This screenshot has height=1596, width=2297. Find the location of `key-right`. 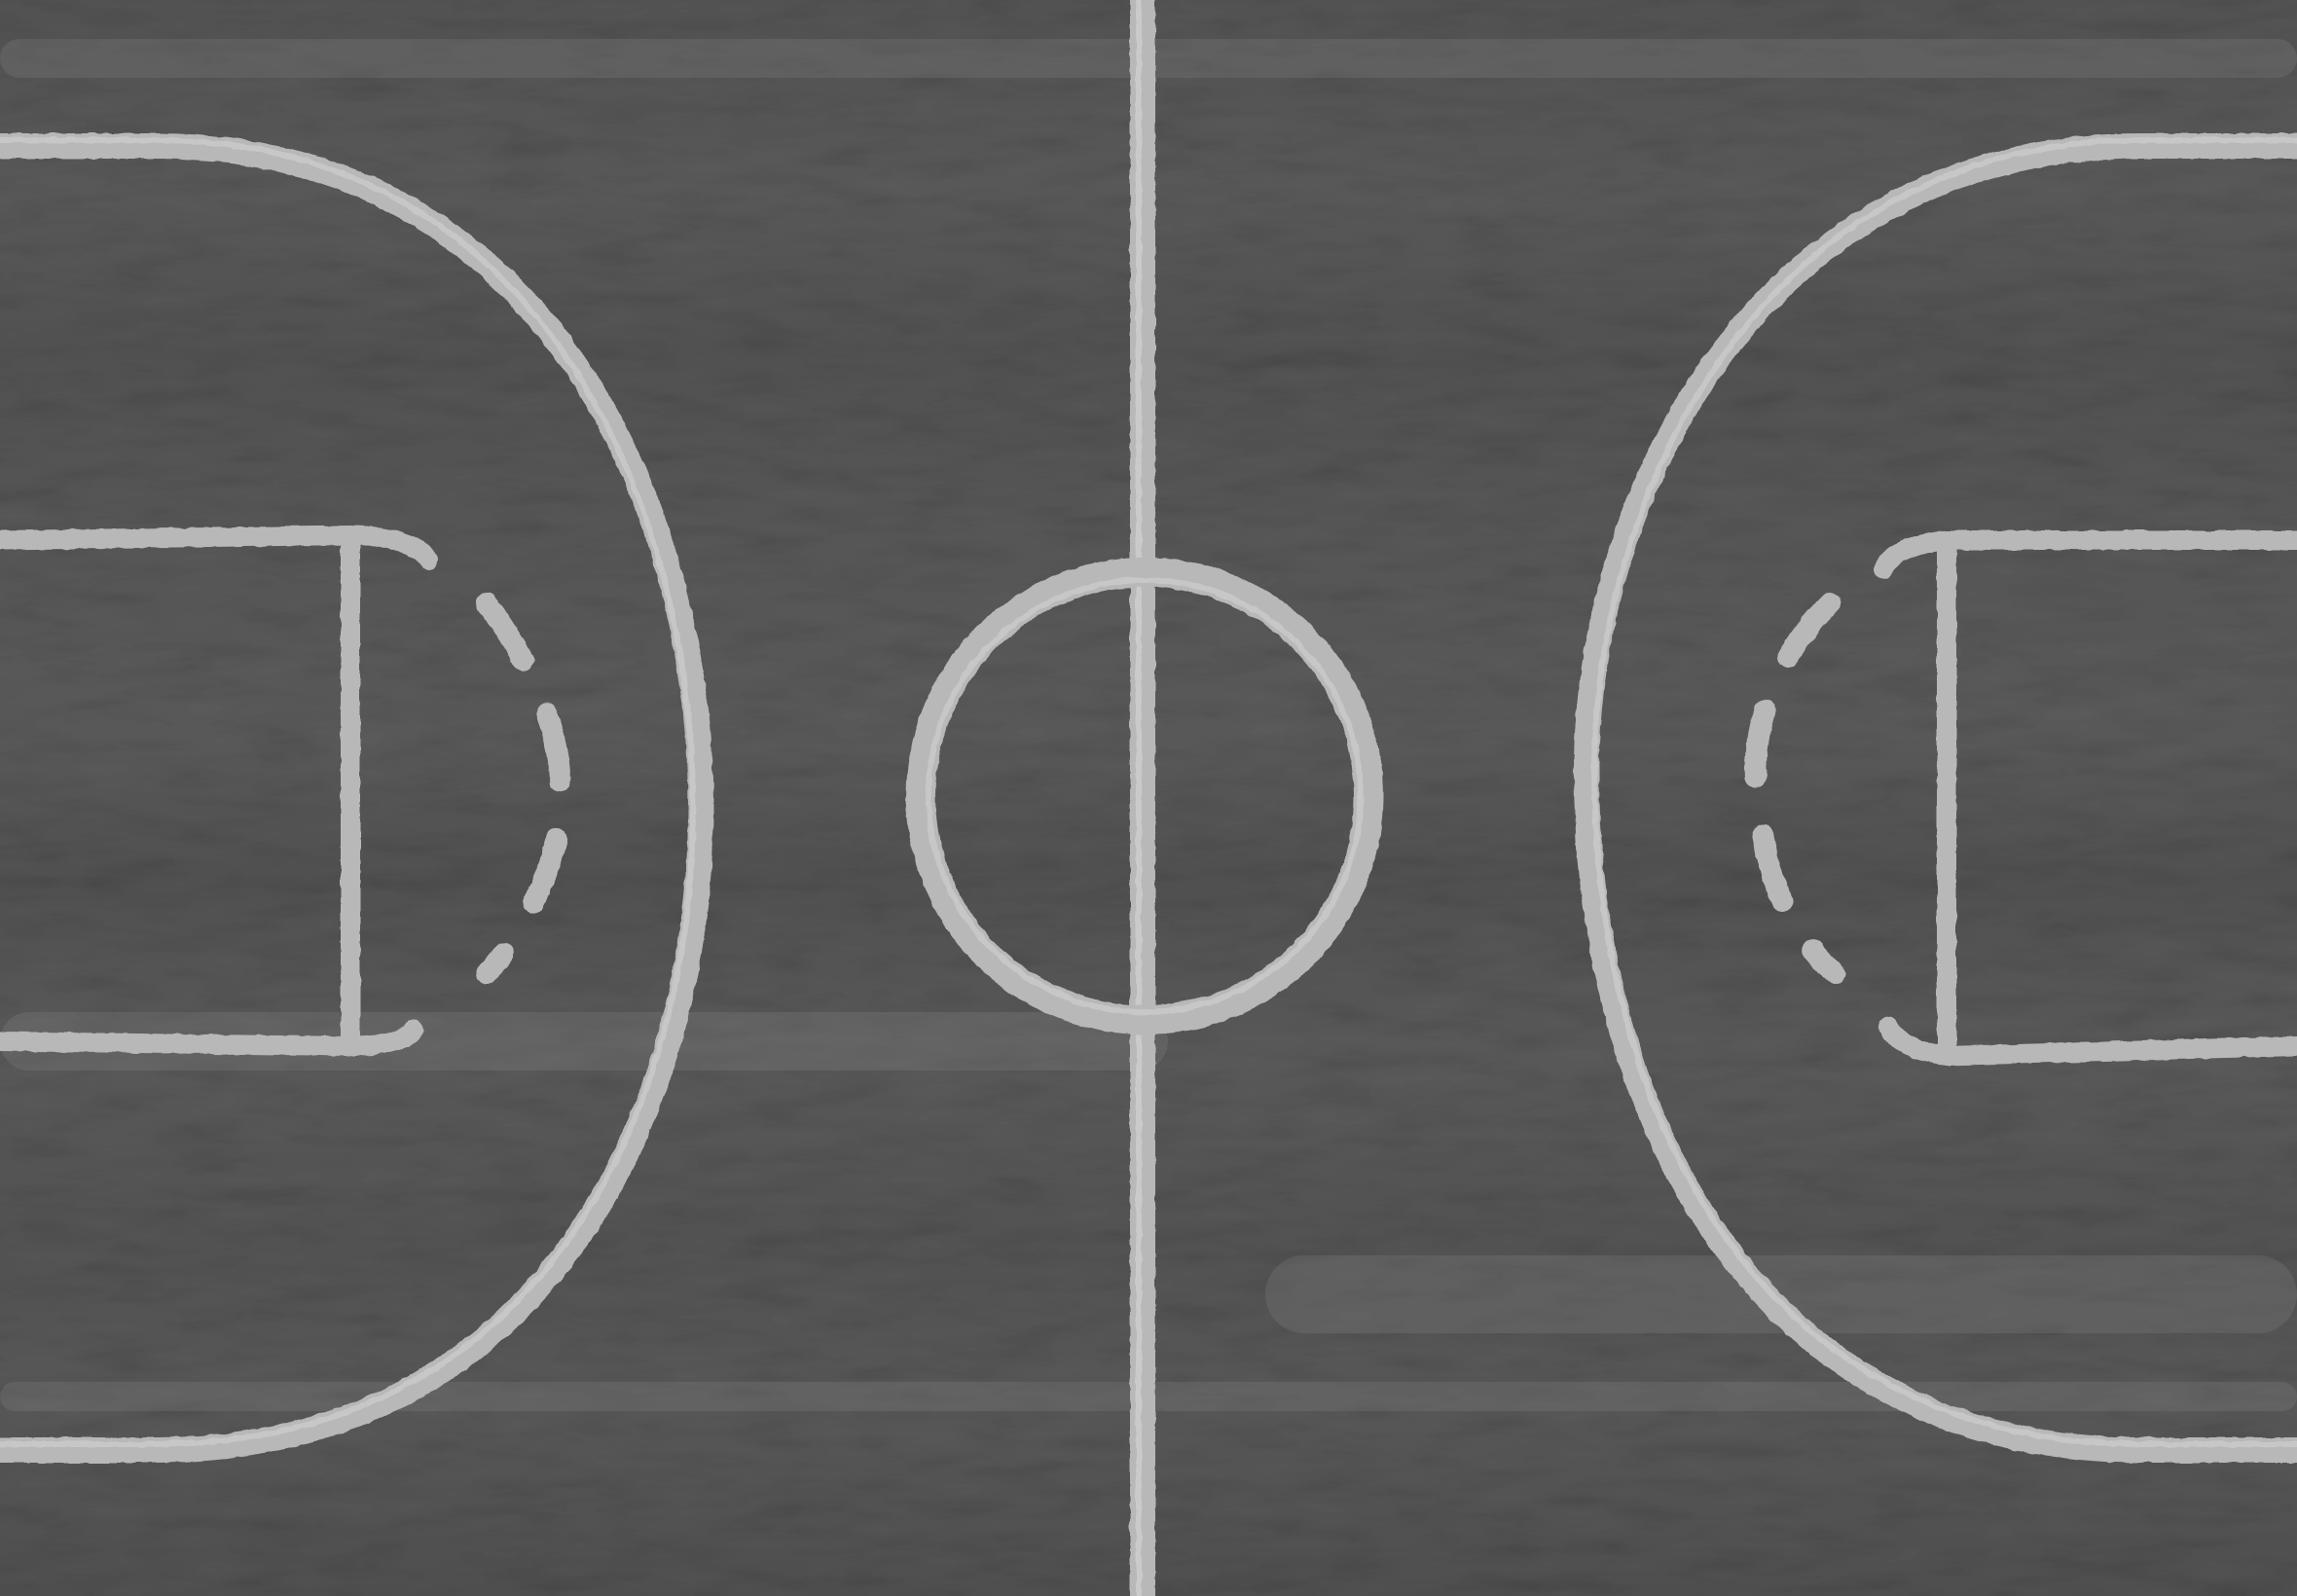

key-right is located at coordinates (2085, 798).